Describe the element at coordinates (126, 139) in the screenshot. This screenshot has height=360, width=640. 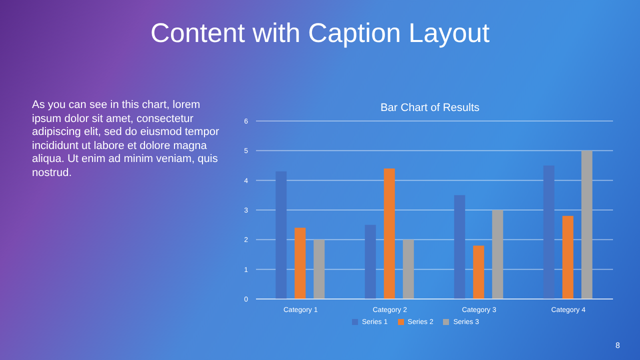
I see `text: As you can see in this chart, lorem ipsum dolor sit amet, consectetur adipiscing elit, sed do eiusmod tempor incididunt ut labore et dolore magna aliqua. Ut enim ad minim veniam, quis nostrud.` at that location.